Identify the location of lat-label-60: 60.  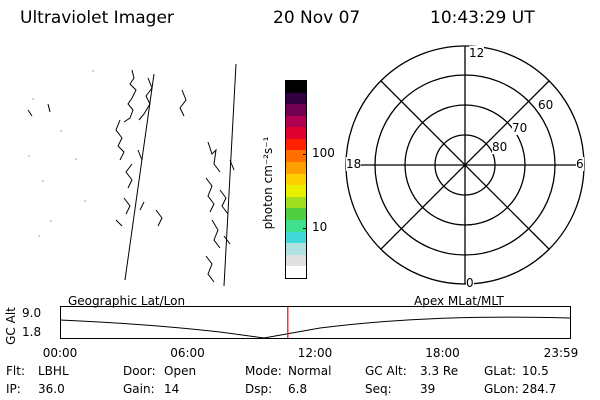
(546, 105).